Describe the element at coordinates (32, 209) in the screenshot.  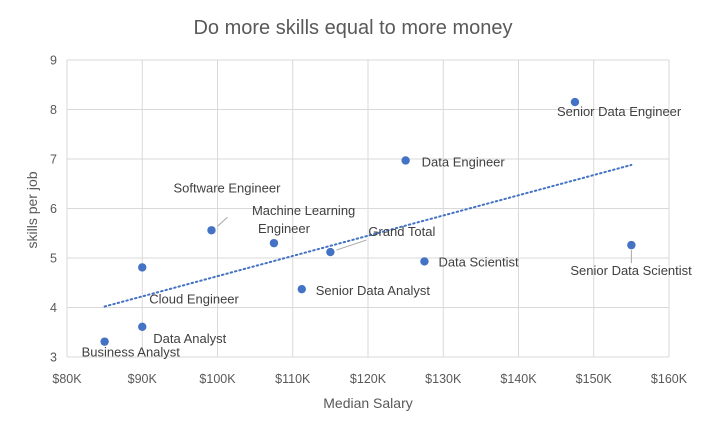
I see `y-axis-label: skills per job` at that location.